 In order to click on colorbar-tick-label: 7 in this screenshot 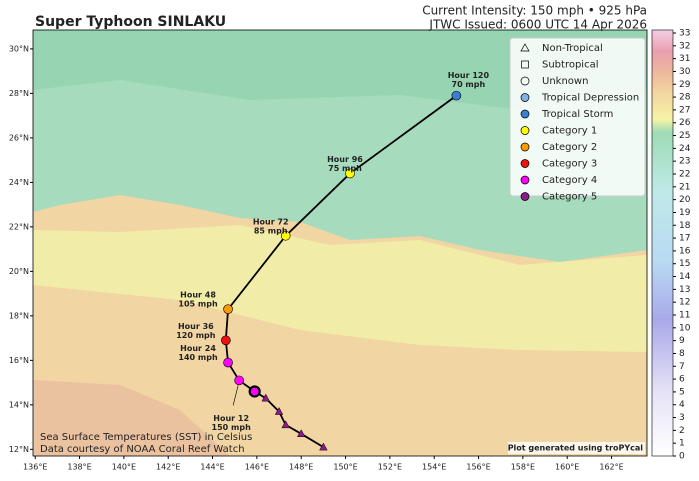, I will do `click(682, 367)`.